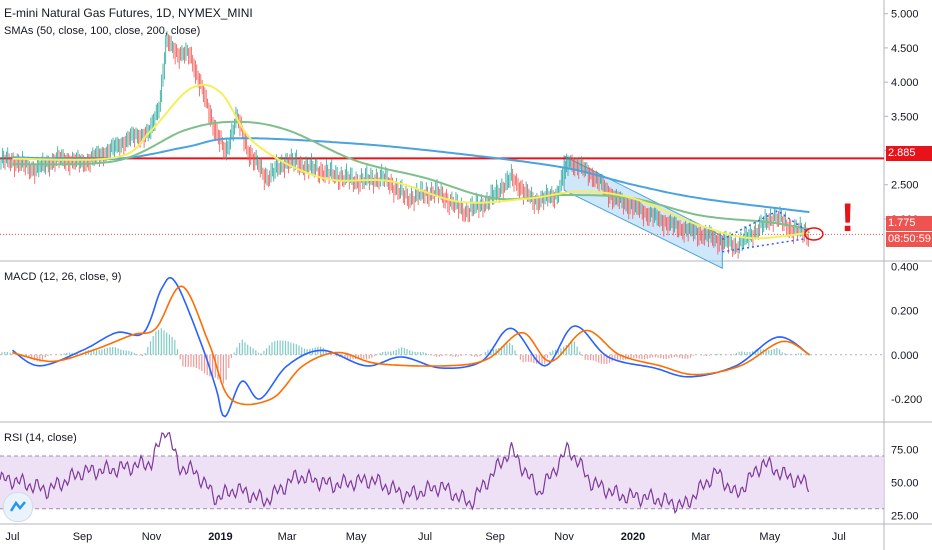  Describe the element at coordinates (905, 117) in the screenshot. I see `price-tick-label: 3.500` at that location.